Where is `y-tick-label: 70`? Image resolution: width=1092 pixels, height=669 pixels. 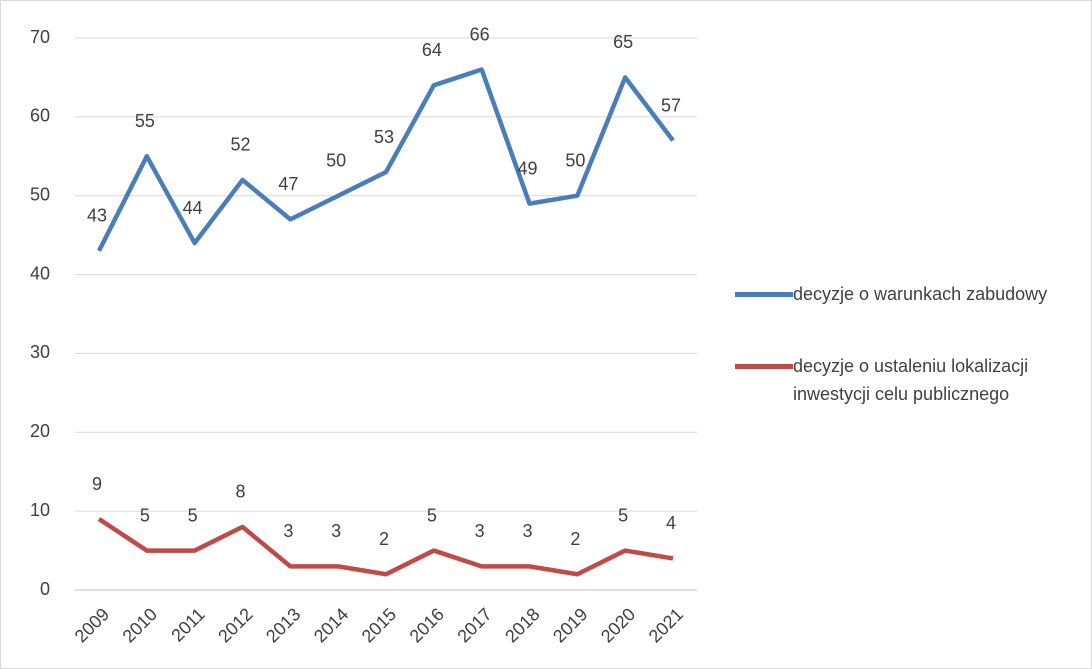 y-tick-label: 70 is located at coordinates (40, 37).